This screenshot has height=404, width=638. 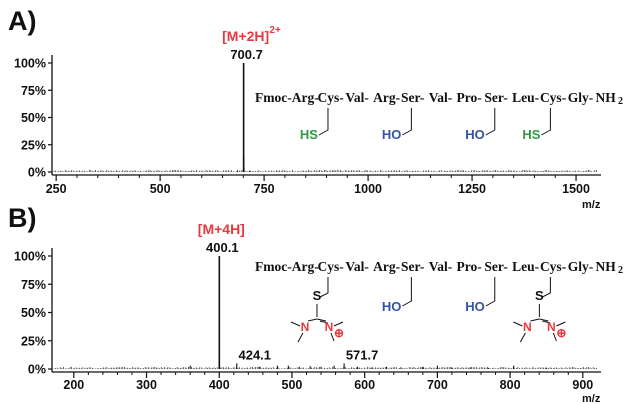 What do you see at coordinates (469, 97) in the screenshot?
I see `sequence-residue: Pro-` at bounding box center [469, 97].